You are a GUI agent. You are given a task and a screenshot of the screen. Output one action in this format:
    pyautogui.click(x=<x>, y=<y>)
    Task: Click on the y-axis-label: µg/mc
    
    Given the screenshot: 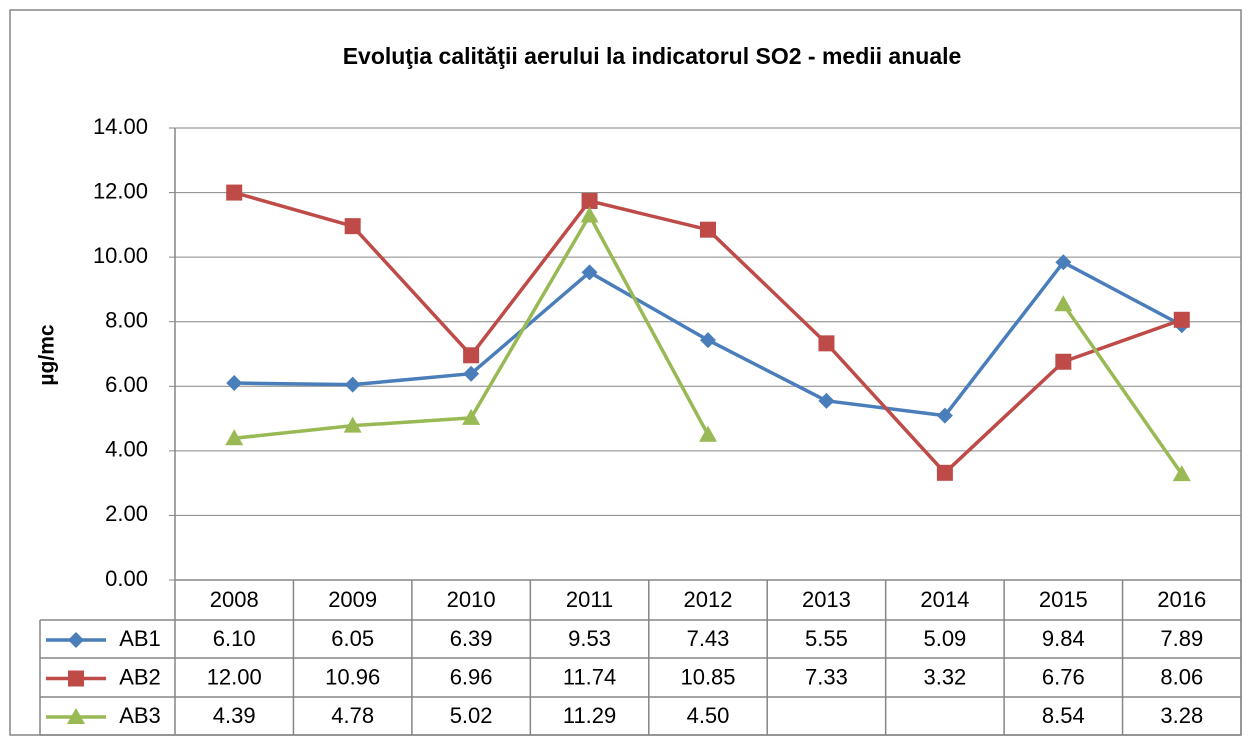 What is the action you would take?
    pyautogui.click(x=47, y=354)
    